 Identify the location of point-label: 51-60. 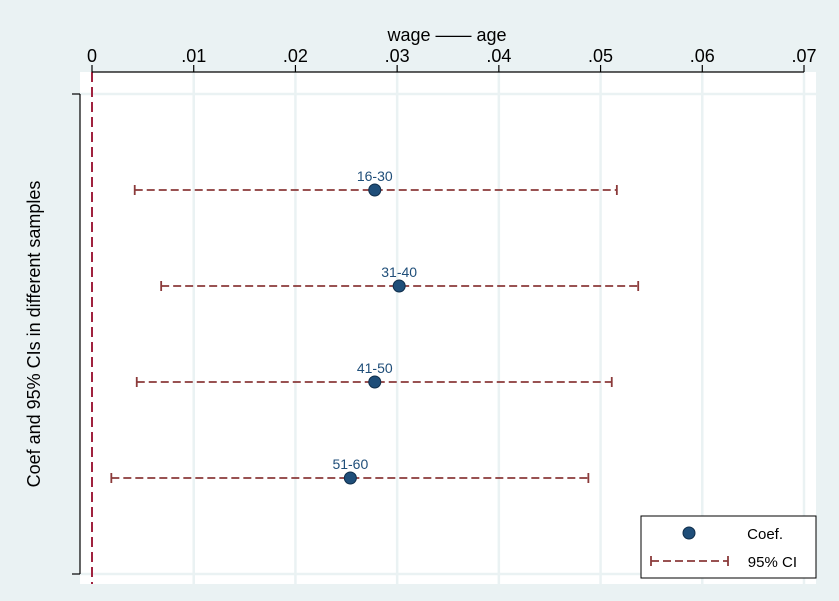
(350, 464).